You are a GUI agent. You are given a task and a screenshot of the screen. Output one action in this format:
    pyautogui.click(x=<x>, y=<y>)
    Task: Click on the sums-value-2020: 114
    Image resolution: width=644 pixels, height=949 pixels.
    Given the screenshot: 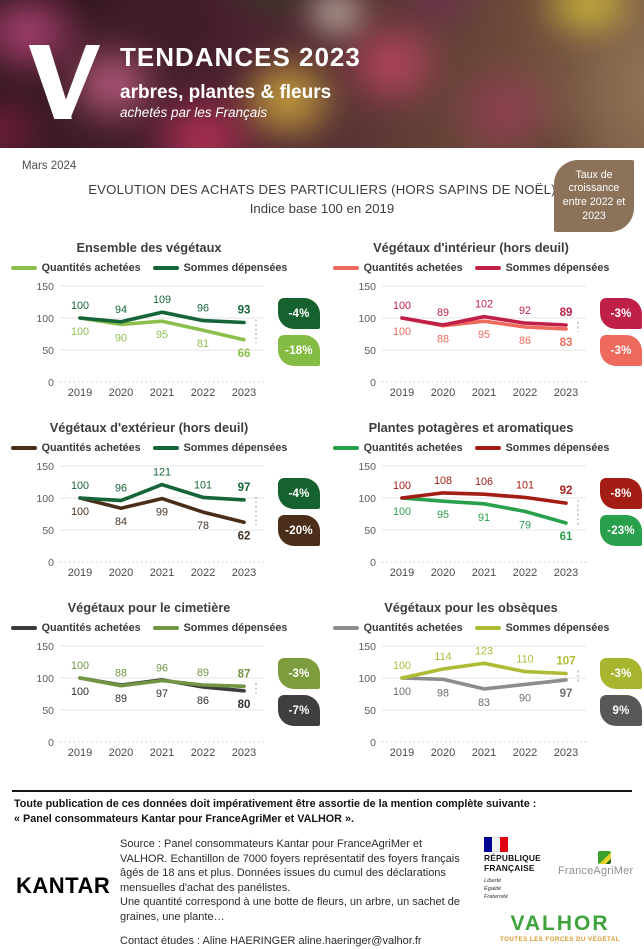 What is the action you would take?
    pyautogui.click(x=442, y=657)
    